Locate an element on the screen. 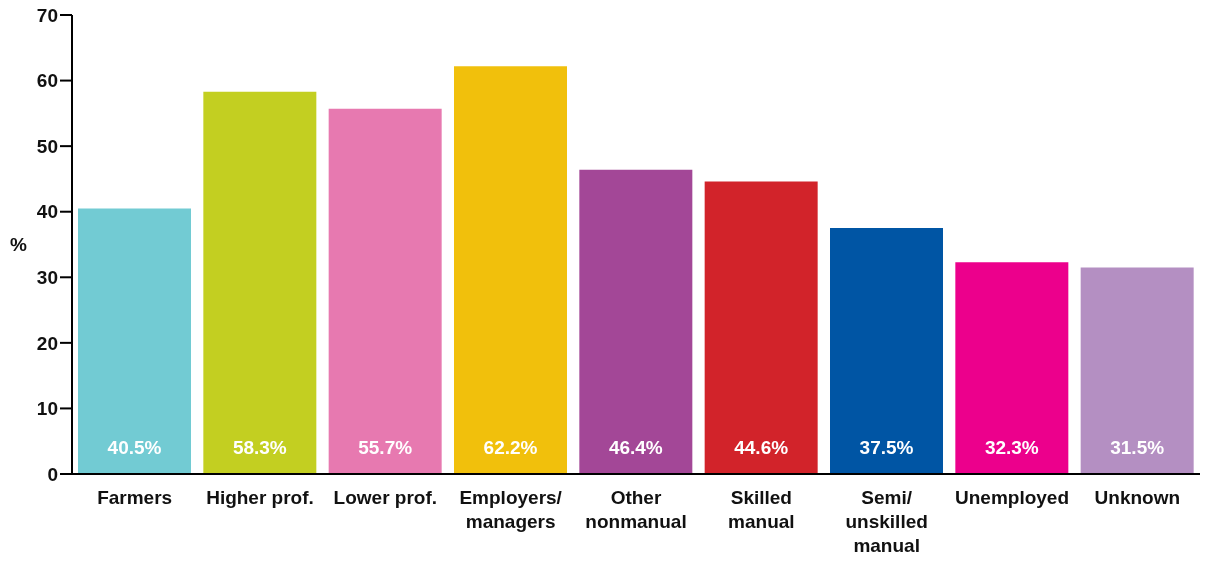 The height and width of the screenshot is (569, 1210). data-label: 58.3% is located at coordinates (259, 447).